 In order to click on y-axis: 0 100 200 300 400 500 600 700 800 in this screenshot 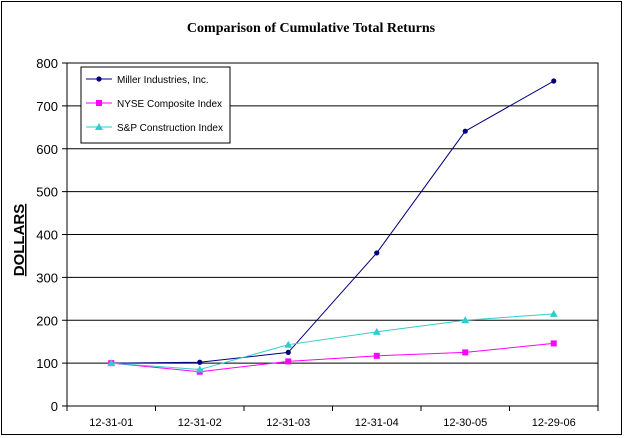, I will do `click(51, 235)`.